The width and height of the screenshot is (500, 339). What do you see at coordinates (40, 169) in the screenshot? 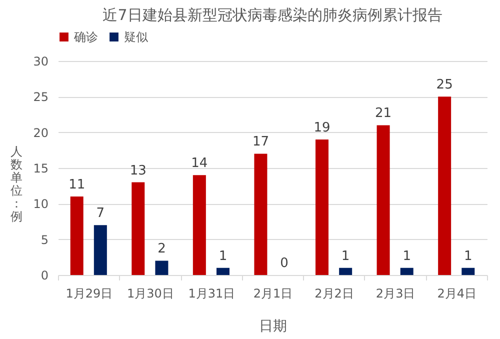
I see `y-tick-label: 15` at bounding box center [40, 169].